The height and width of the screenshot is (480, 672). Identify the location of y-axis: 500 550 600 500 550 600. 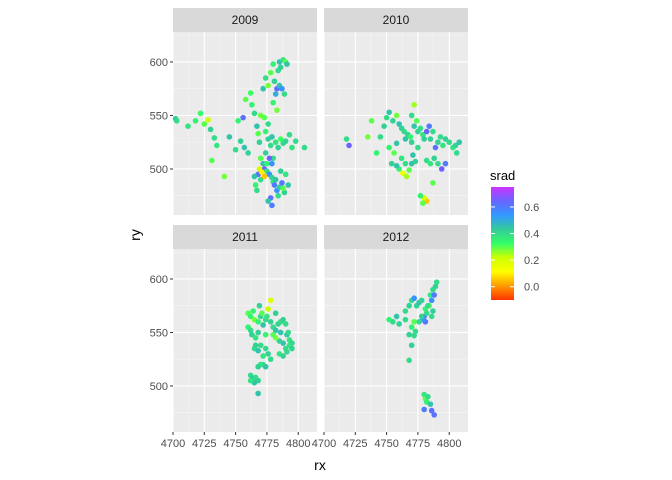
(161, 225).